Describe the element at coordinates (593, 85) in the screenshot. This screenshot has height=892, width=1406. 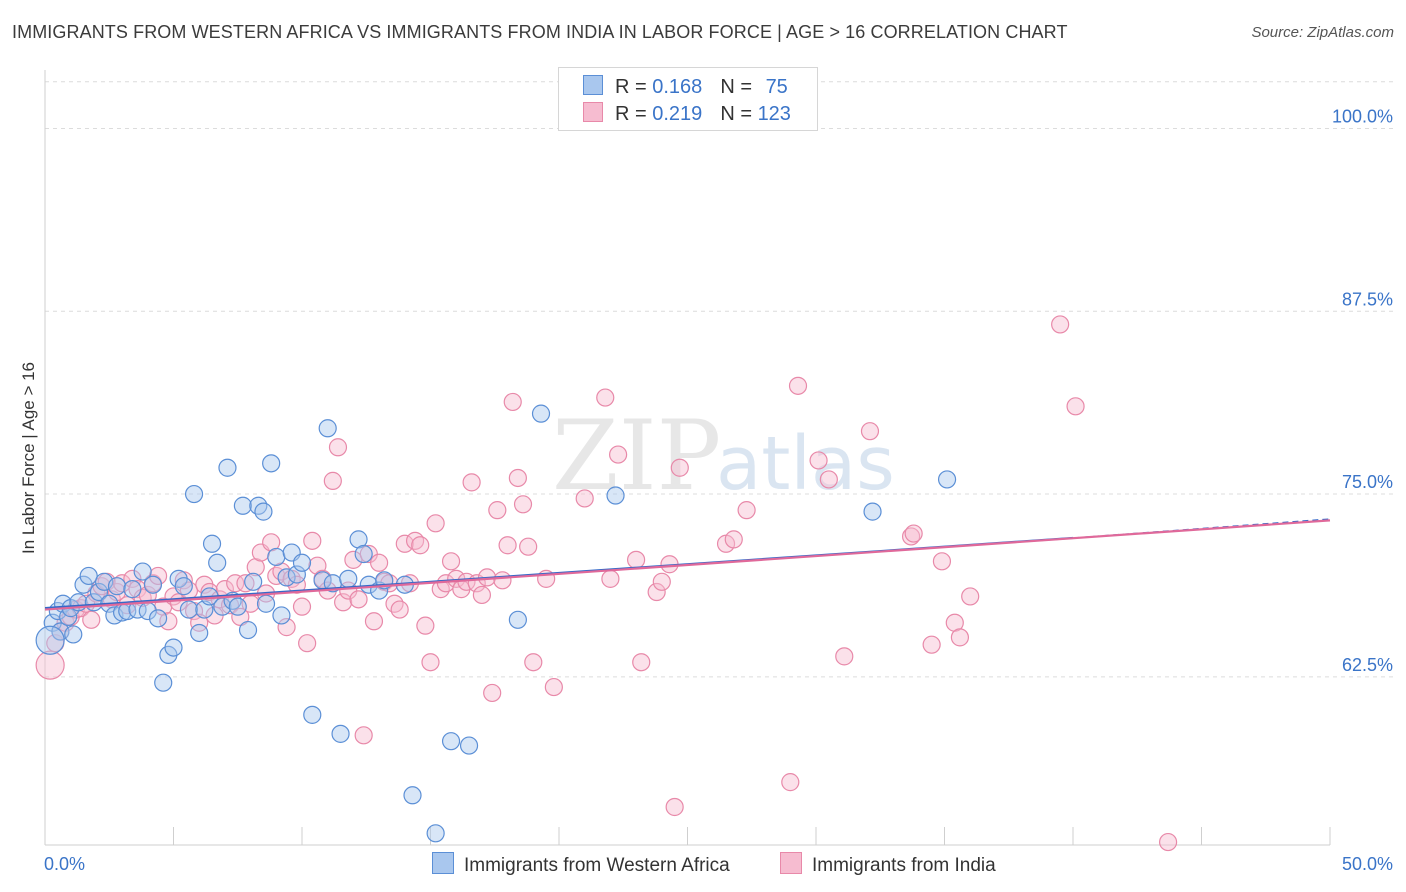
I see `legend-swatch-blue` at that location.